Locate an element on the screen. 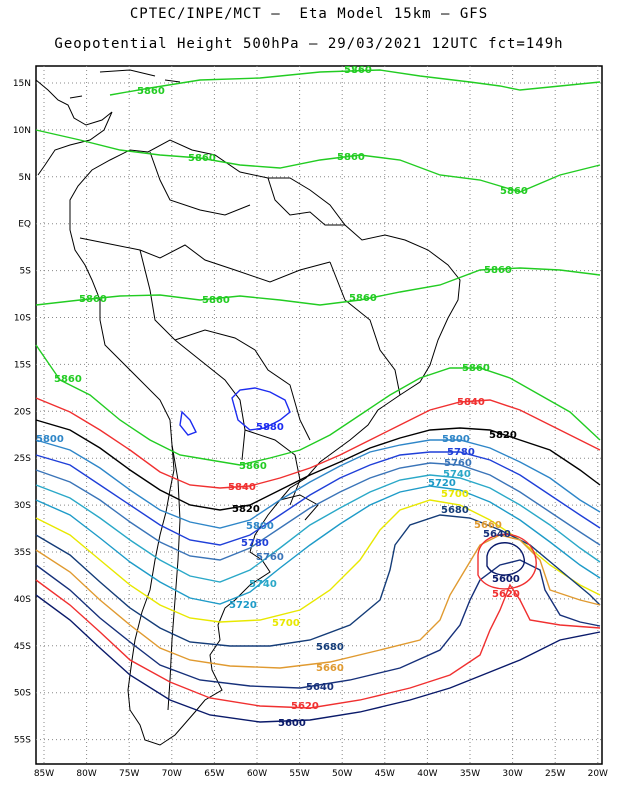 This screenshot has height=800, width=618. label-5680-b: 5680 is located at coordinates (330, 647).